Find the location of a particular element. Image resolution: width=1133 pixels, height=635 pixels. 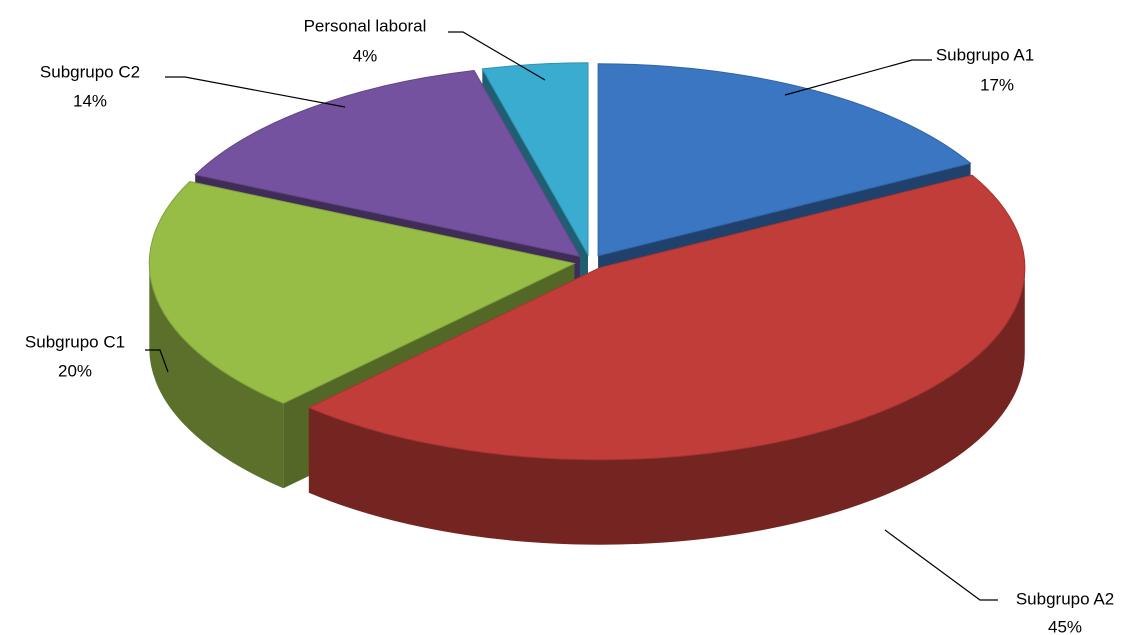

slice-value-label: 20% is located at coordinates (75, 370).